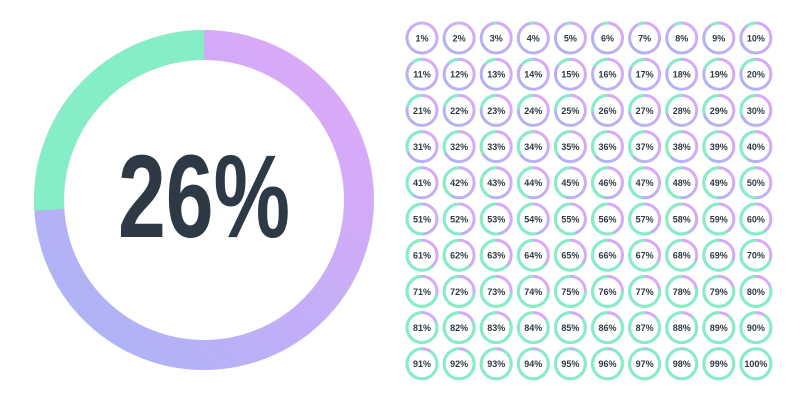 This screenshot has height=400, width=800. I want to click on main-label: 26%, so click(204, 197).